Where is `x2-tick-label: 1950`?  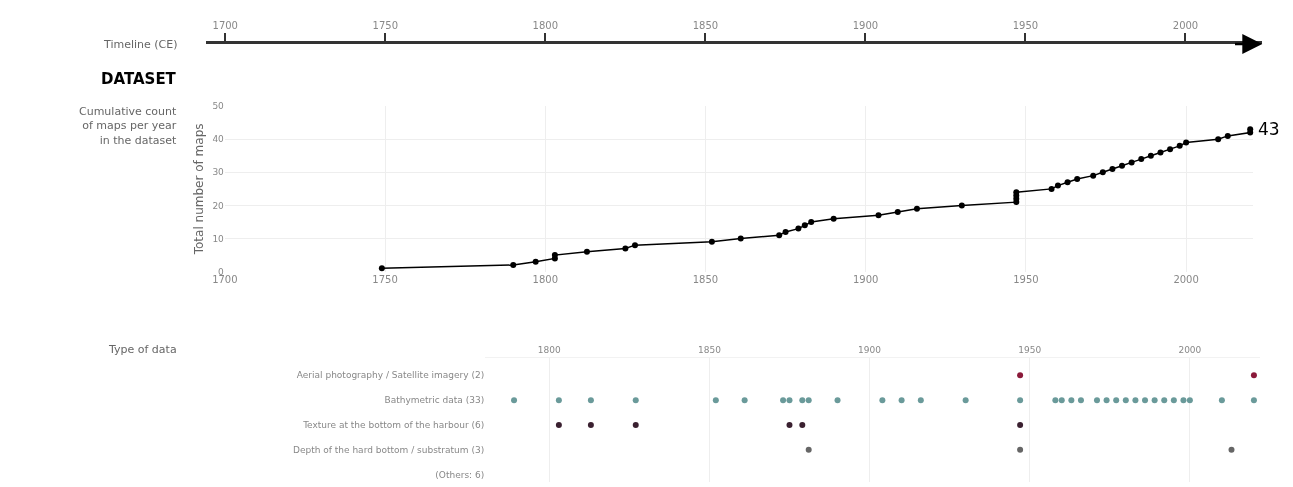
x2-tick-label: 1950 is located at coordinates (1025, 26).